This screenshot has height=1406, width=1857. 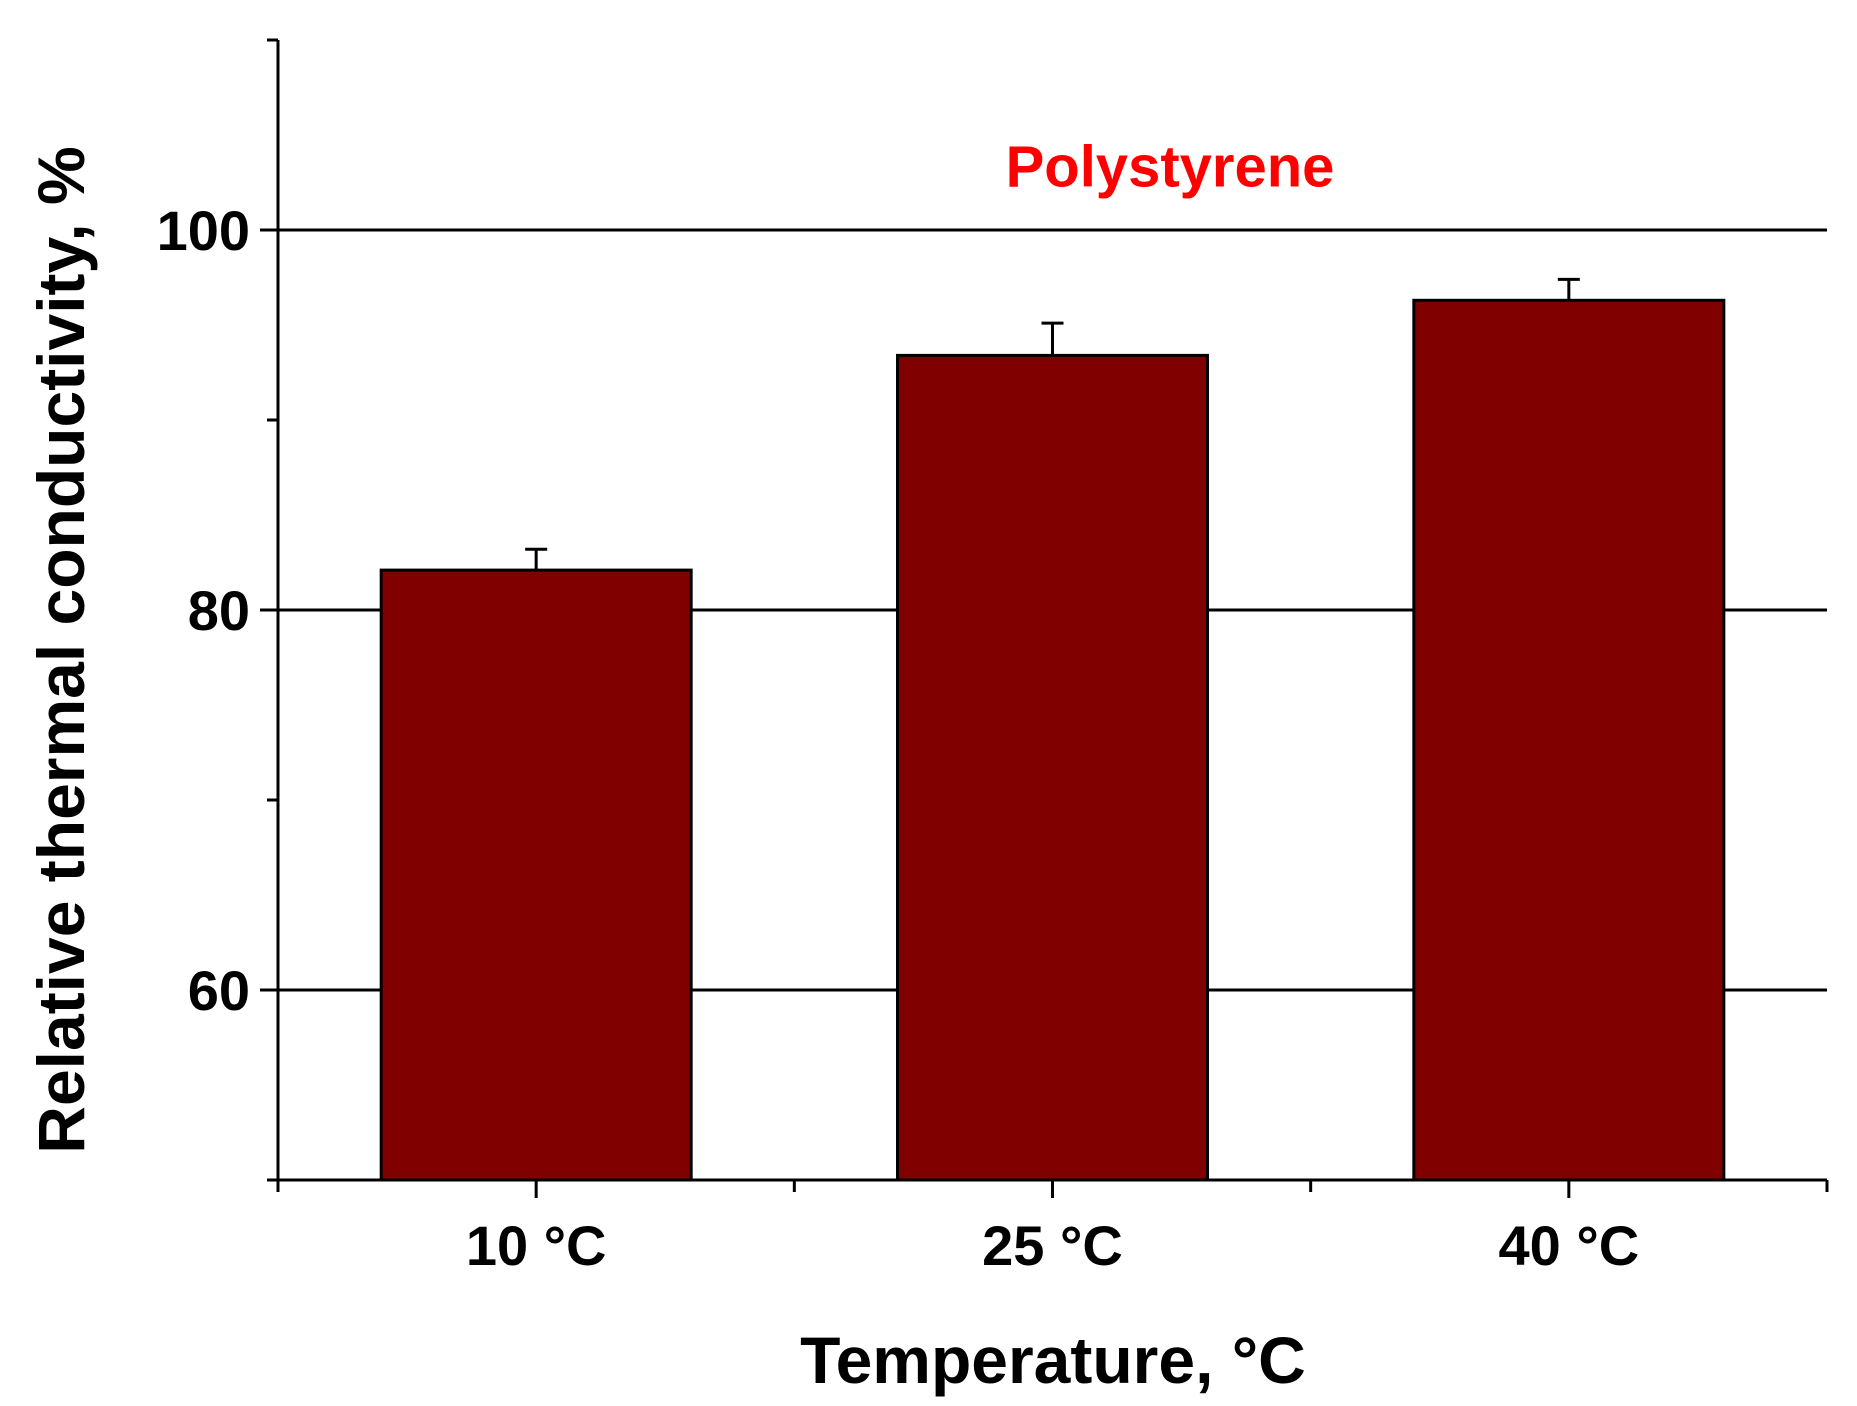 I want to click on y-tick-label: 80, so click(x=219, y=610).